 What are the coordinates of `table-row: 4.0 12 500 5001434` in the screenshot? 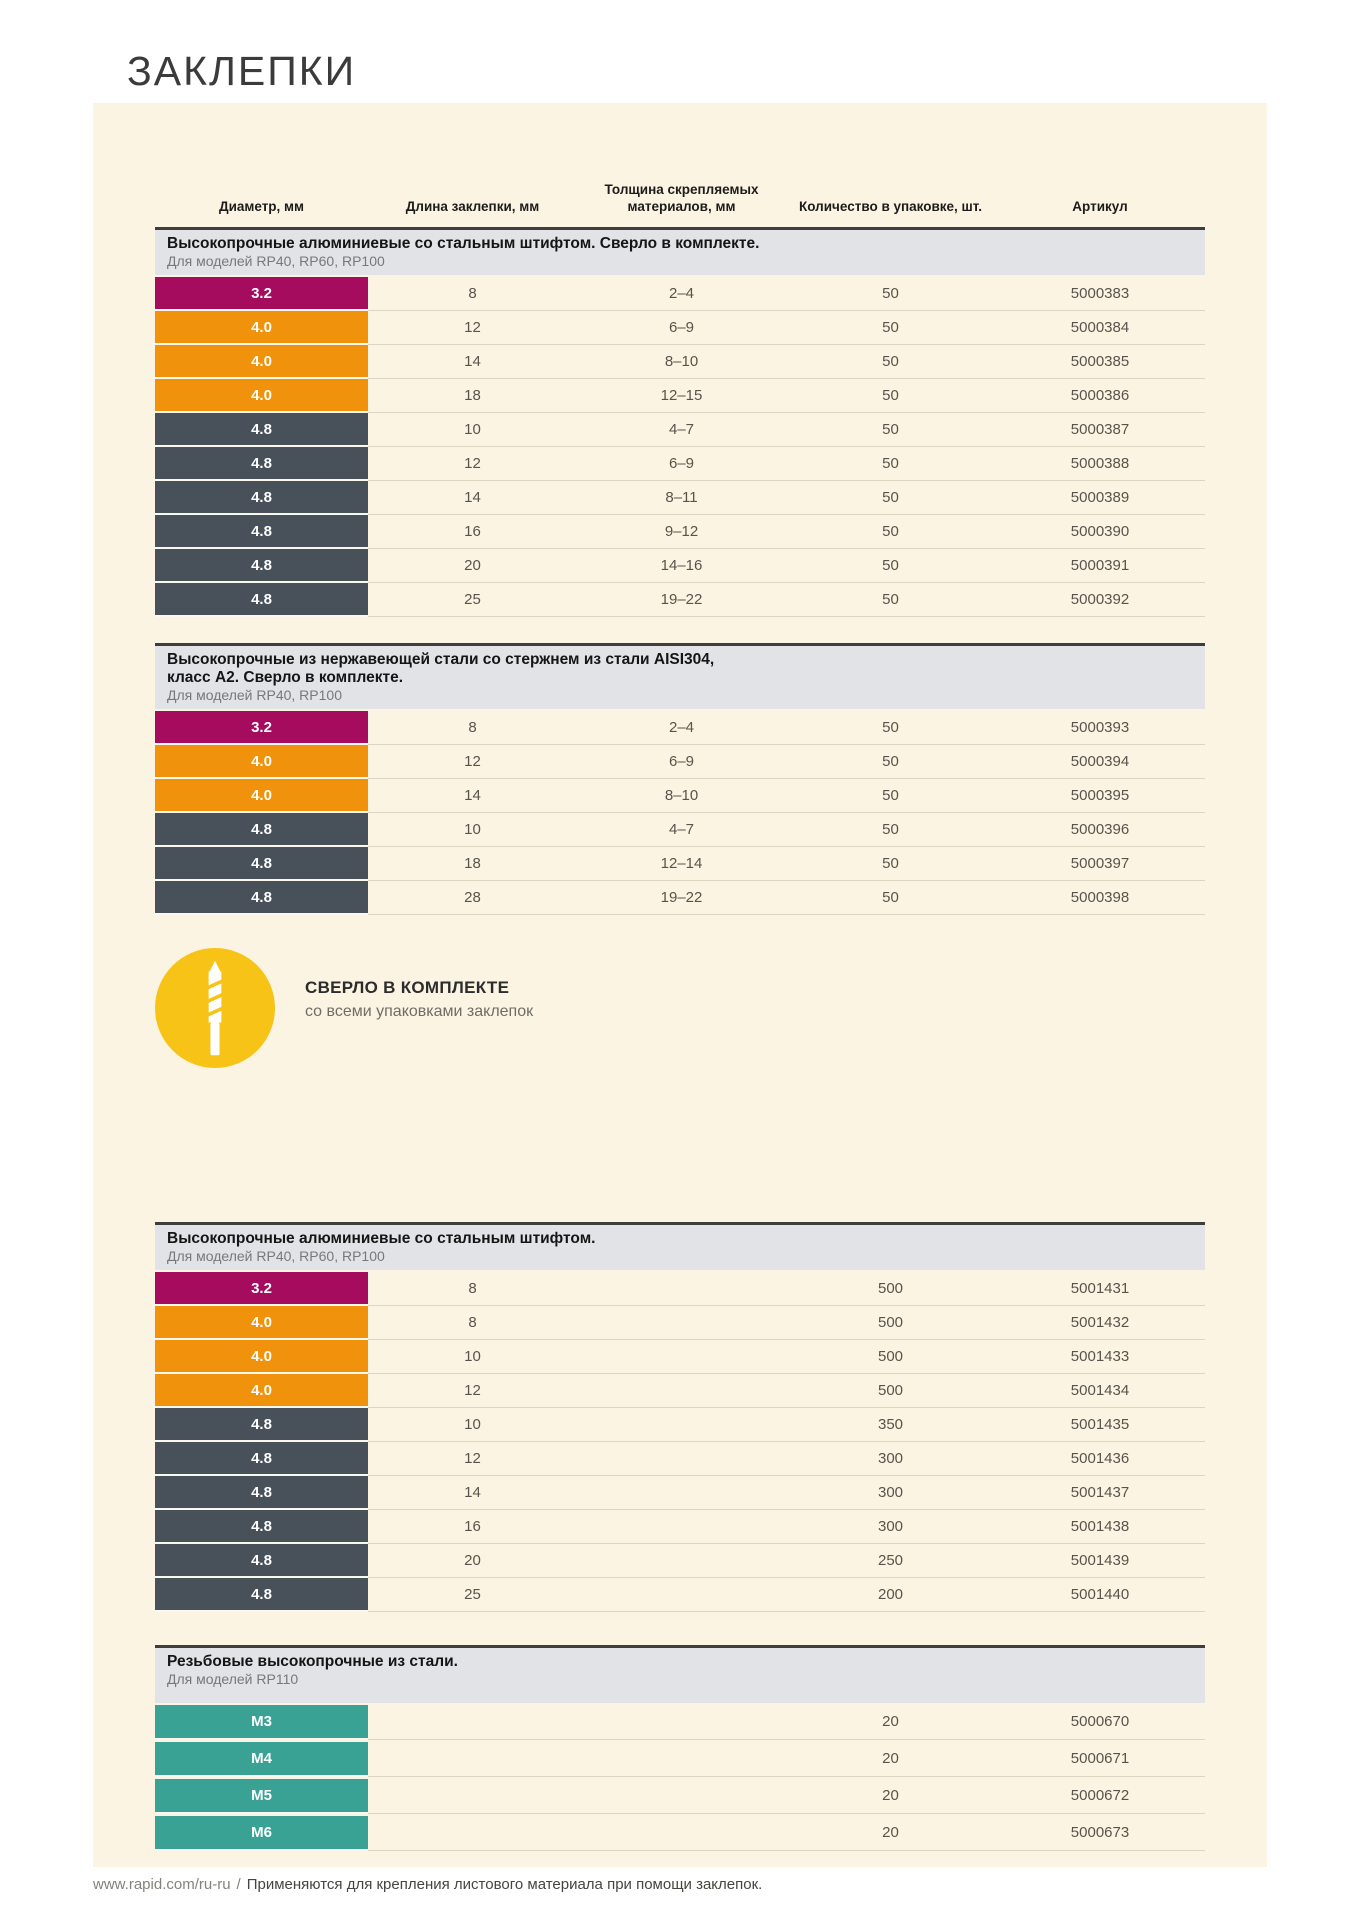 It's located at (680, 1391).